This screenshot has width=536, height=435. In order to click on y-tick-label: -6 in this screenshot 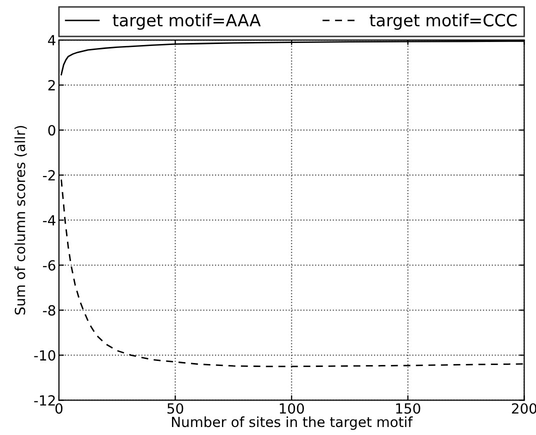, I will do `click(49, 265)`.